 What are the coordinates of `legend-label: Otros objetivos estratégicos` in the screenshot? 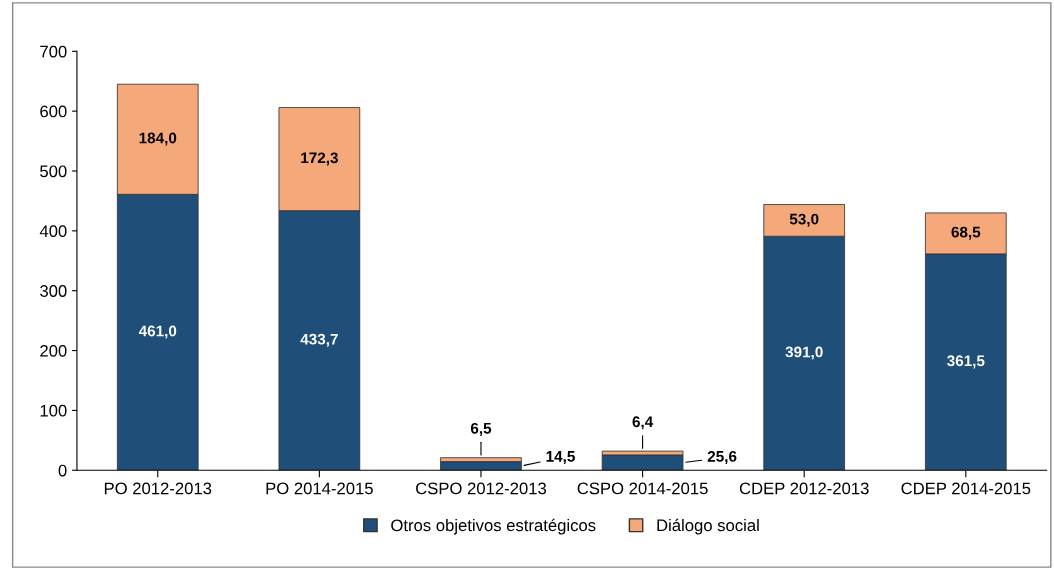 It's located at (493, 526).